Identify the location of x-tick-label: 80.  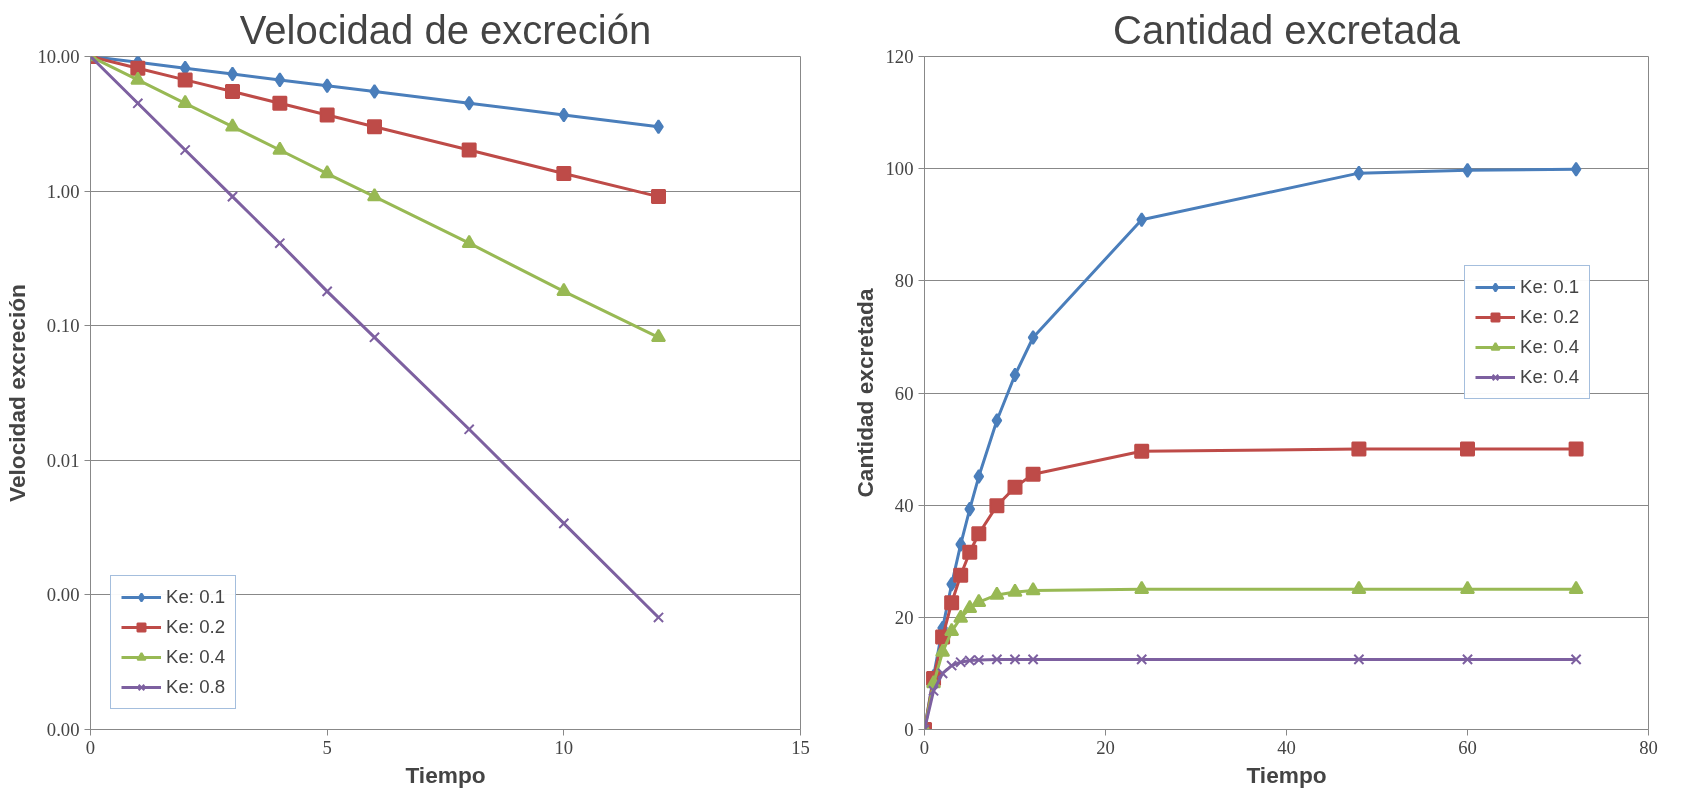
(1648, 747).